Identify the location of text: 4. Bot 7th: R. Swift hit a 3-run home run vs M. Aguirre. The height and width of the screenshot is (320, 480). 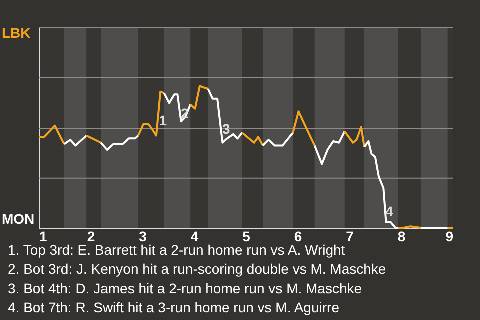
(174, 308).